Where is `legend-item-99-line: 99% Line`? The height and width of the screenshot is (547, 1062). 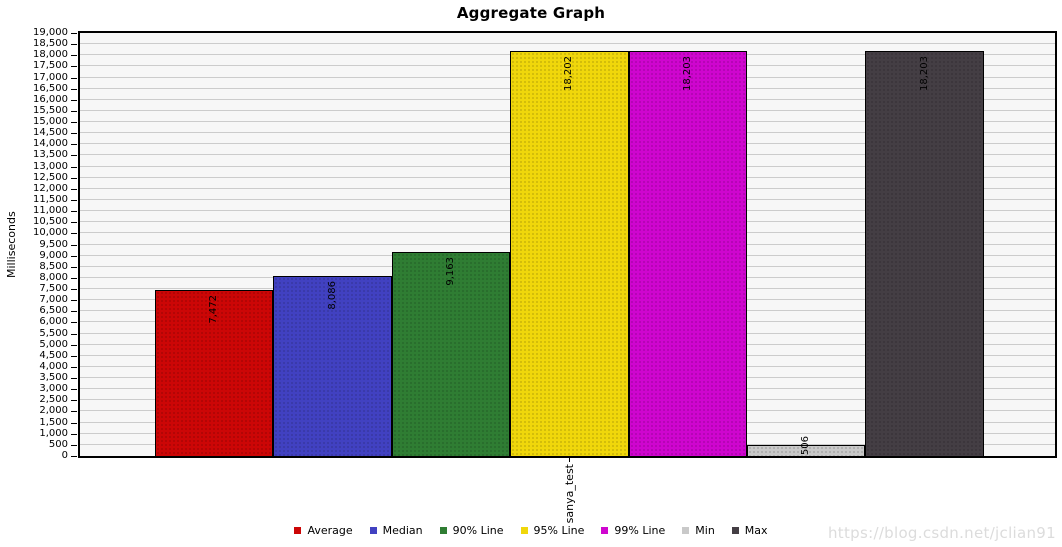
legend-item-99-line: 99% Line is located at coordinates (633, 530).